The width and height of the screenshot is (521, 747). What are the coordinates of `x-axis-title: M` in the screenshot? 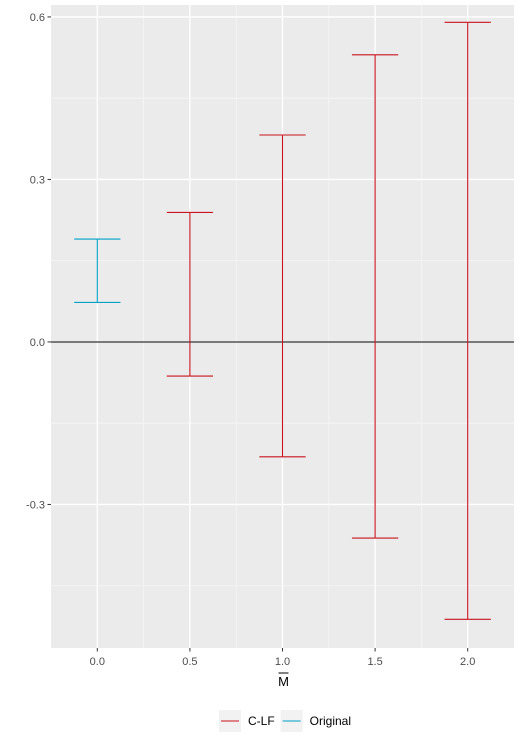 It's located at (283, 681).